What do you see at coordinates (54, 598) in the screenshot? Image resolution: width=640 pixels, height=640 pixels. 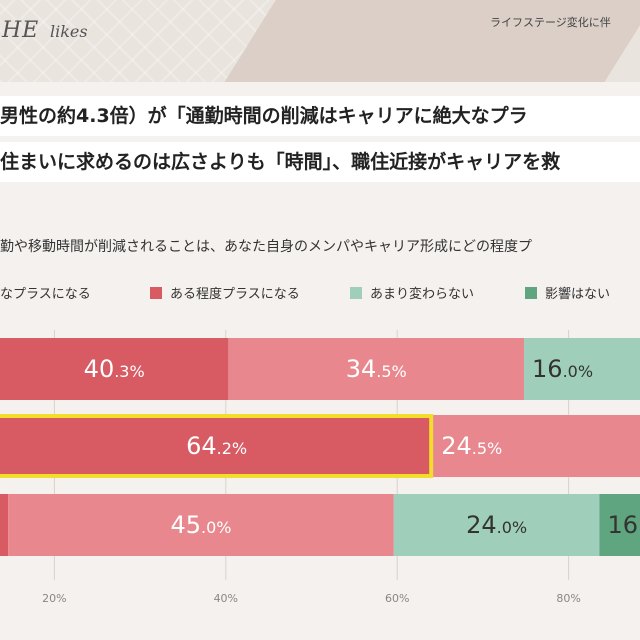 I see `x-tick-label: 20%` at bounding box center [54, 598].